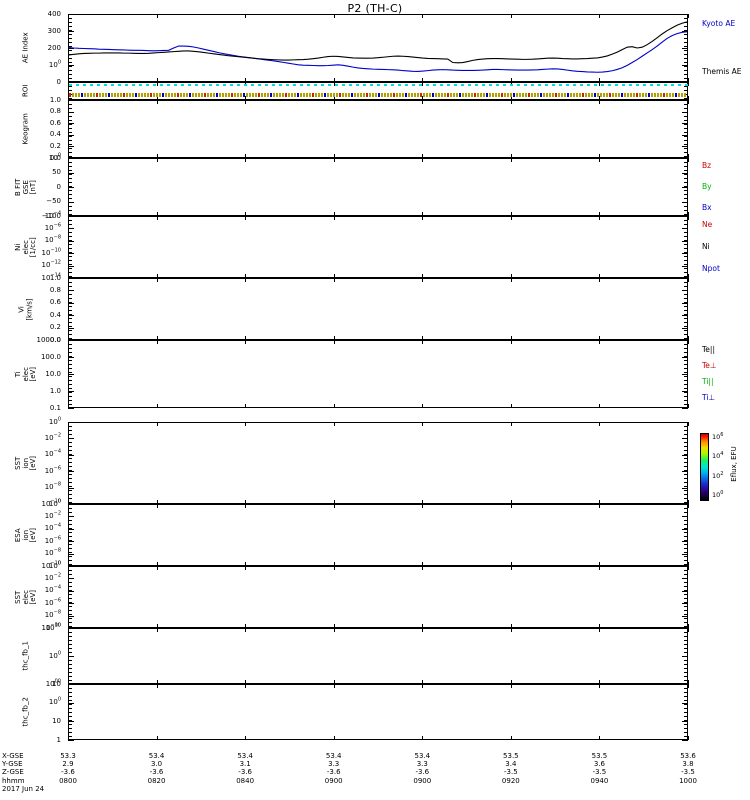 The height and width of the screenshot is (800, 750). What do you see at coordinates (599, 772) in the screenshot?
I see `xaxis-tick-value: -3.5` at bounding box center [599, 772].